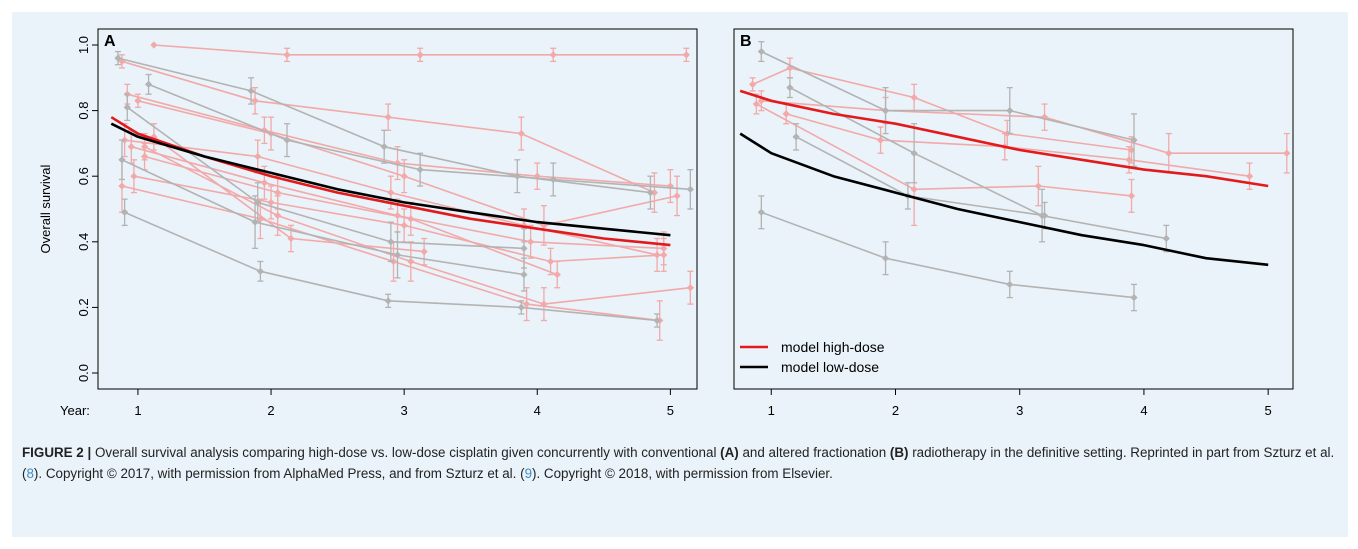 The width and height of the screenshot is (1358, 549). What do you see at coordinates (110, 41) in the screenshot?
I see `panel-label: A` at bounding box center [110, 41].